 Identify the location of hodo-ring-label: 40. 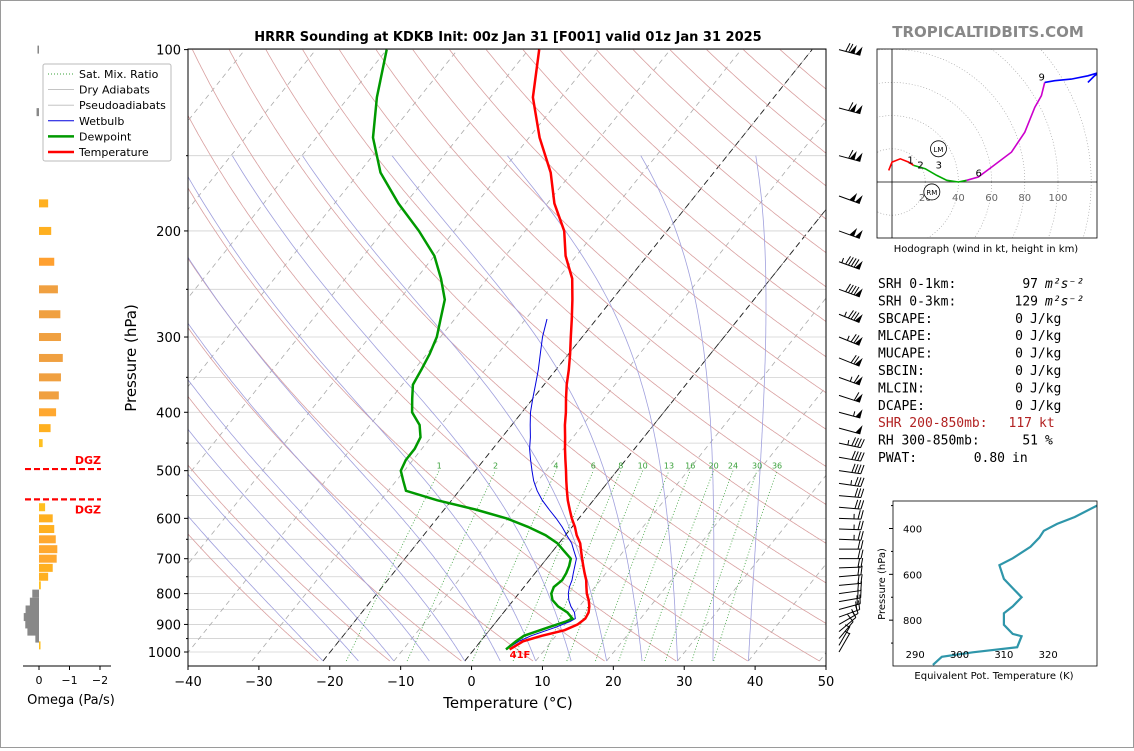
(958, 198).